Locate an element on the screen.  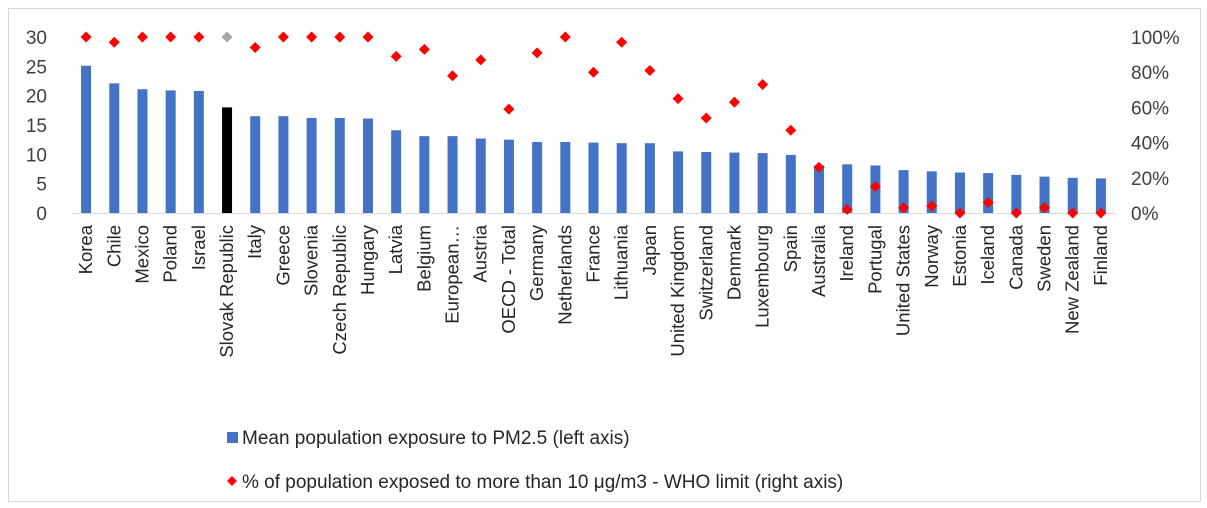
category-label: OECD - Total is located at coordinates (508, 279).